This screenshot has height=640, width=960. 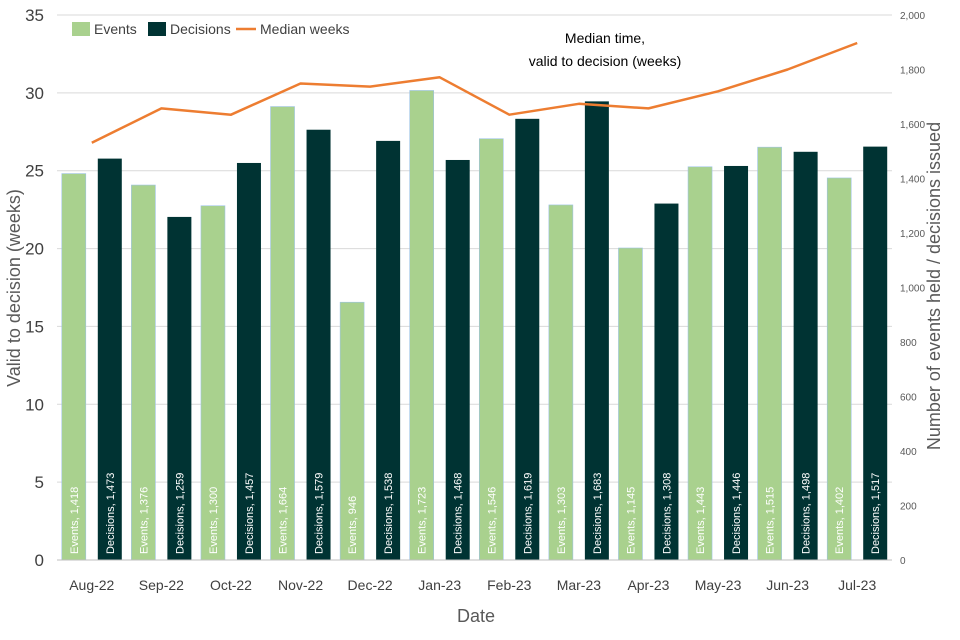 What do you see at coordinates (718, 585) in the screenshot?
I see `x-tick-label: May-23` at bounding box center [718, 585].